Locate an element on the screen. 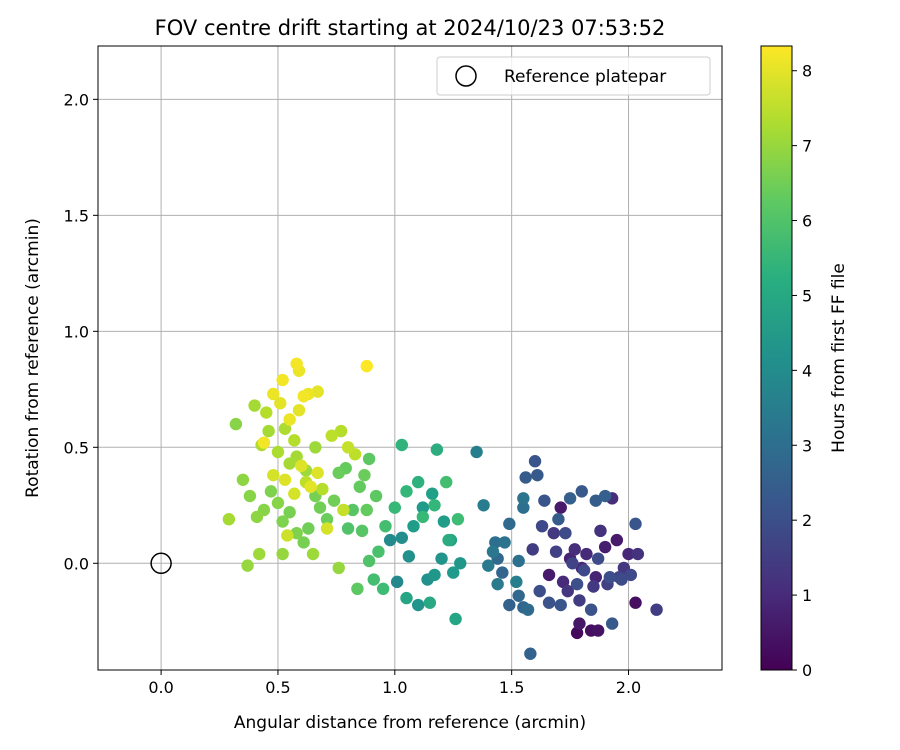  colorbar-tick-label: 3 is located at coordinates (807, 445).